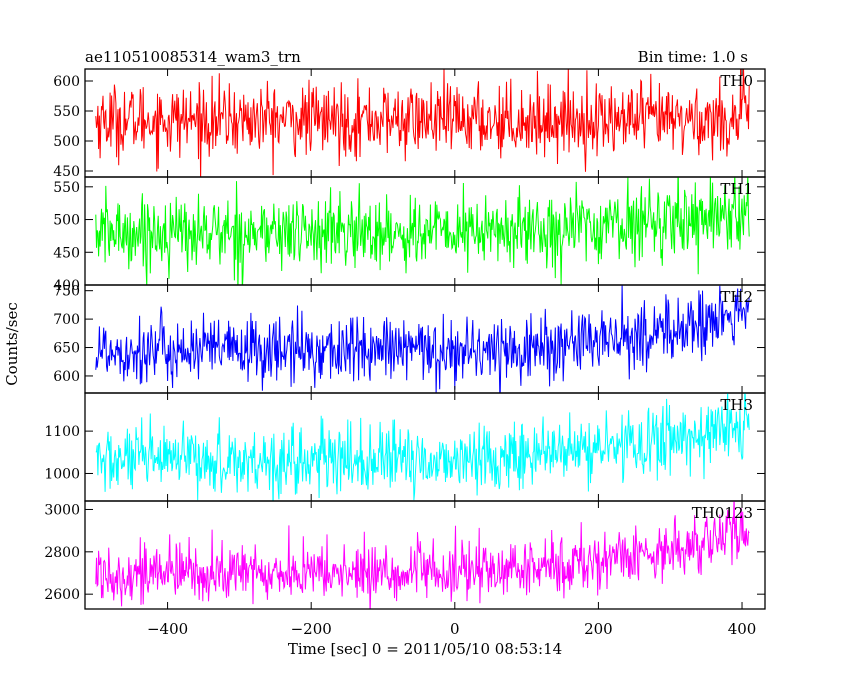  I want to click on x-axis: −400 −200 0 200 400, so click(451, 629).